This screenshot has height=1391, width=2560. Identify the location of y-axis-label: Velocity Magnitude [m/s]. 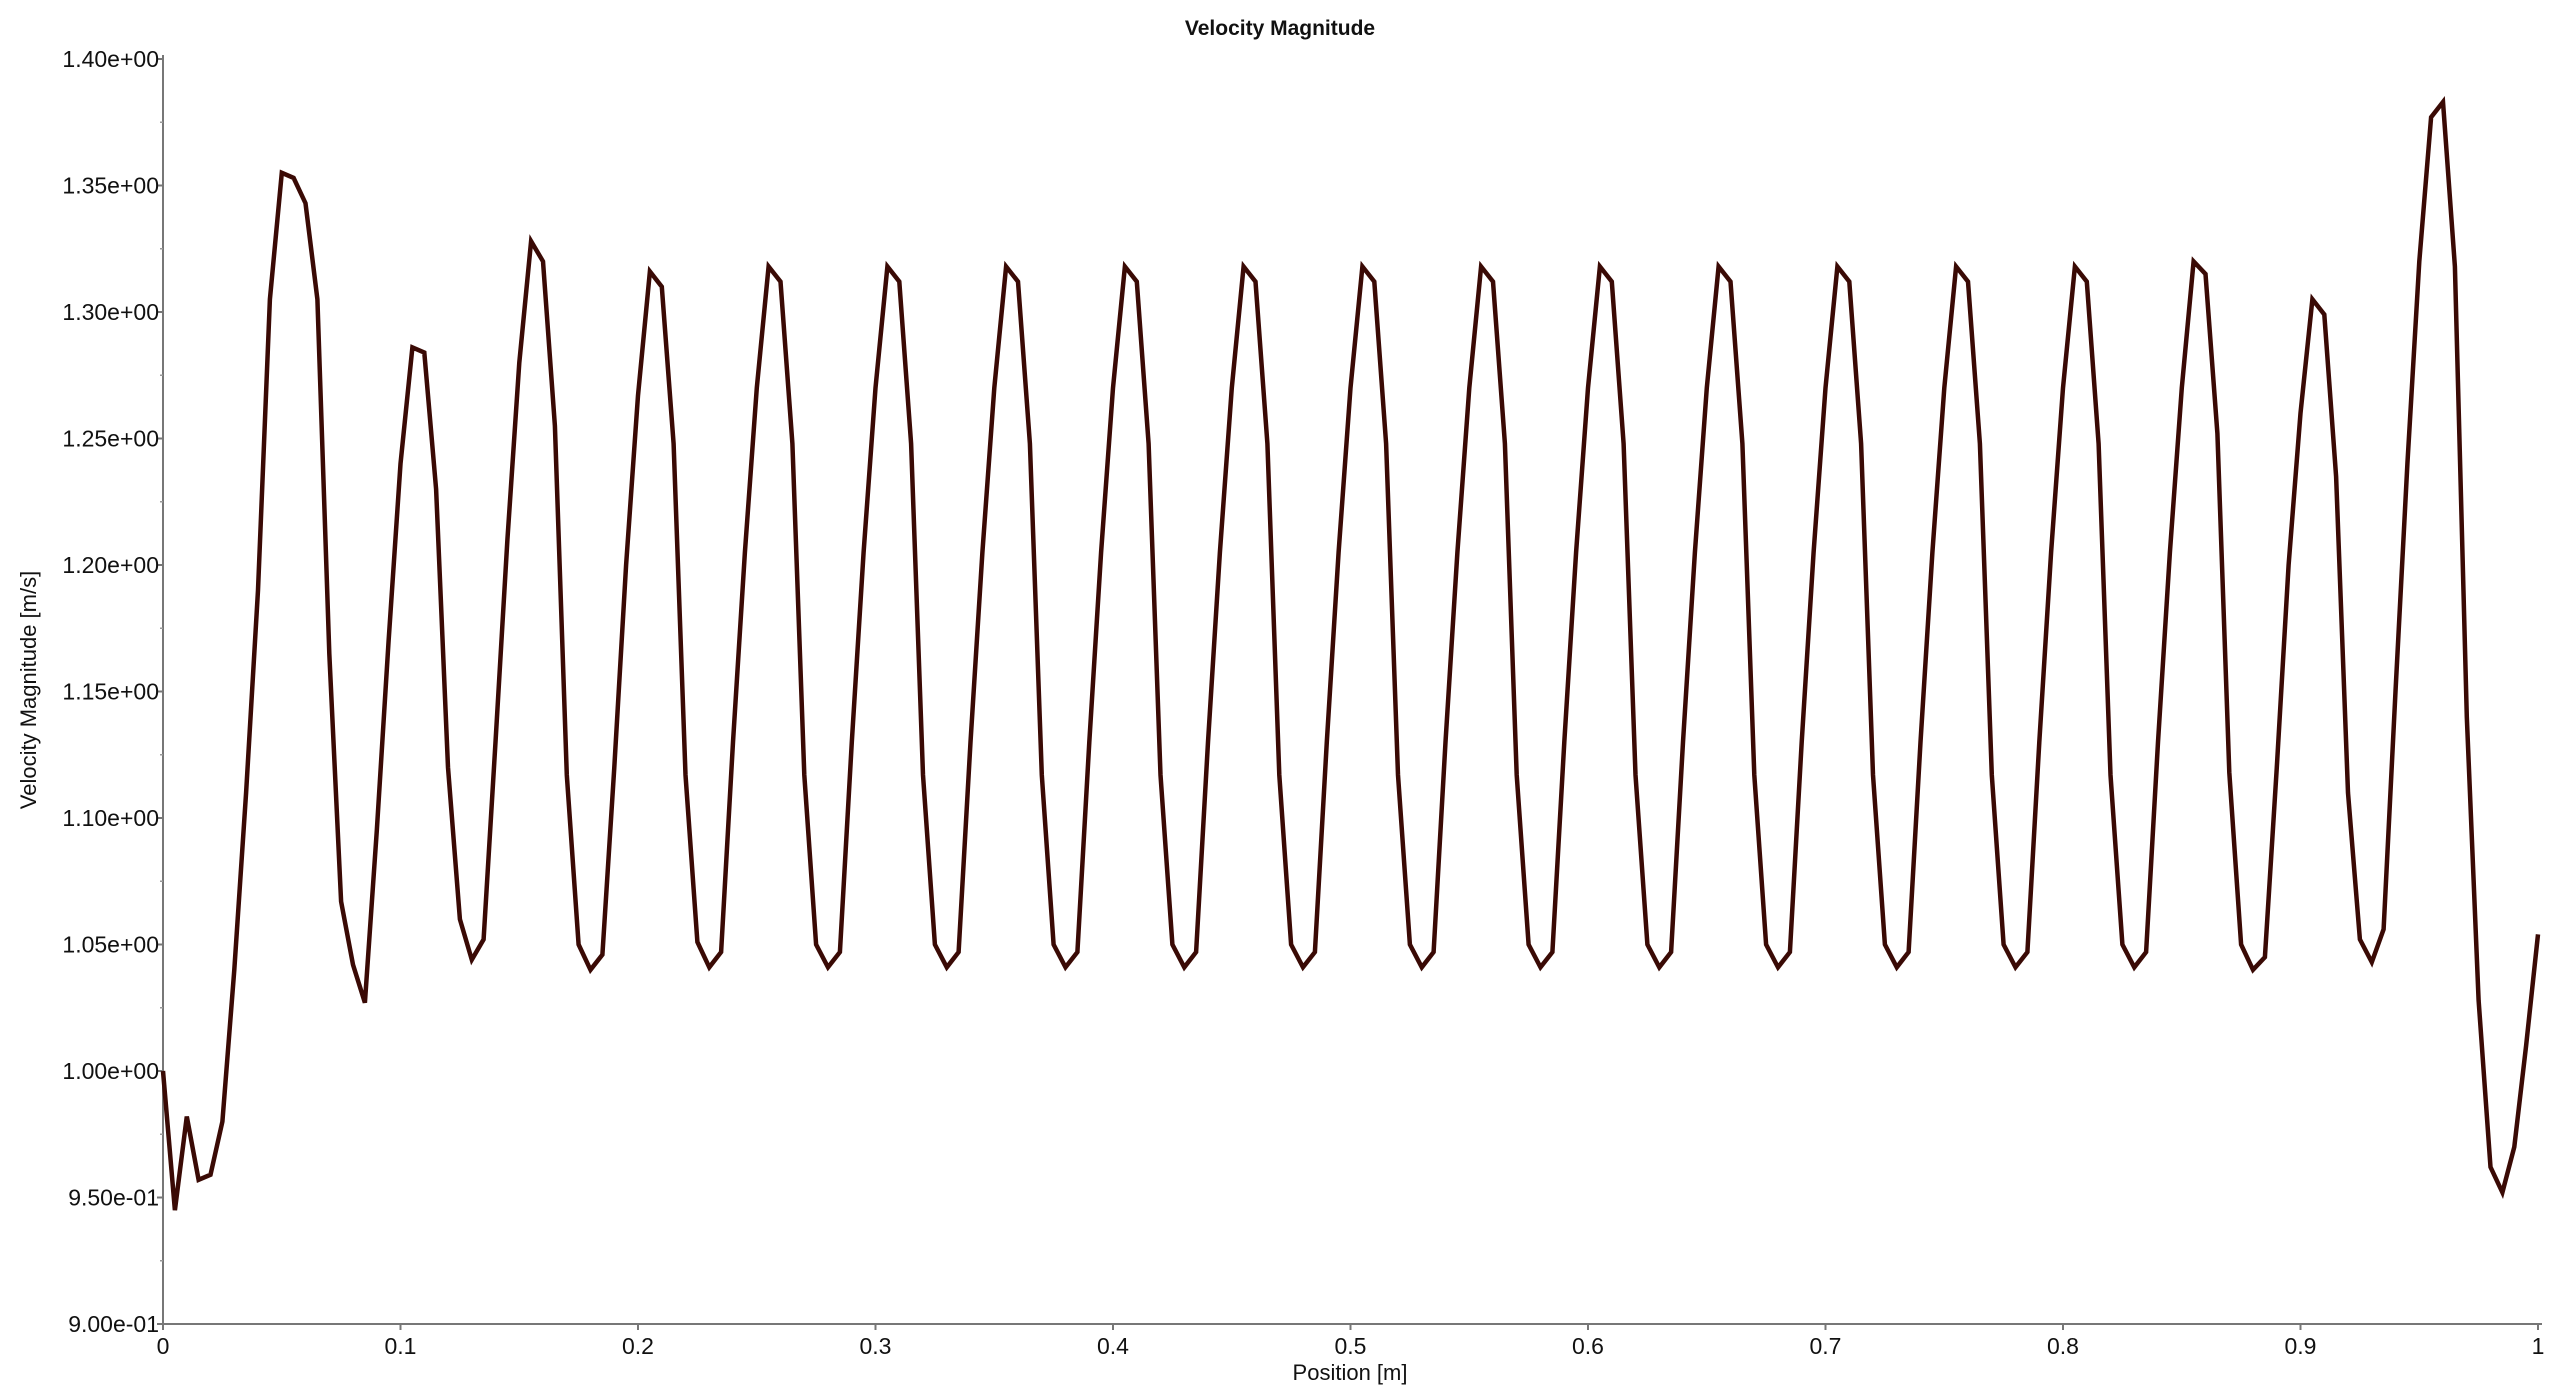
(28, 690).